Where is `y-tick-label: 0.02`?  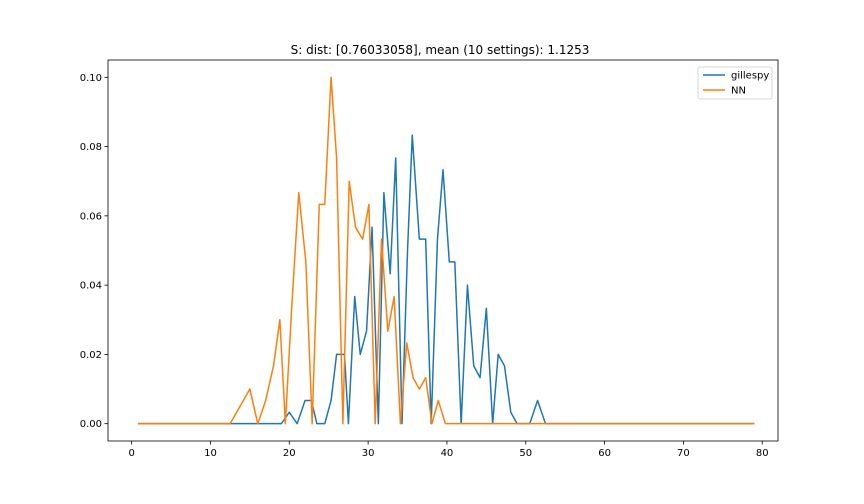 y-tick-label: 0.02 is located at coordinates (91, 355).